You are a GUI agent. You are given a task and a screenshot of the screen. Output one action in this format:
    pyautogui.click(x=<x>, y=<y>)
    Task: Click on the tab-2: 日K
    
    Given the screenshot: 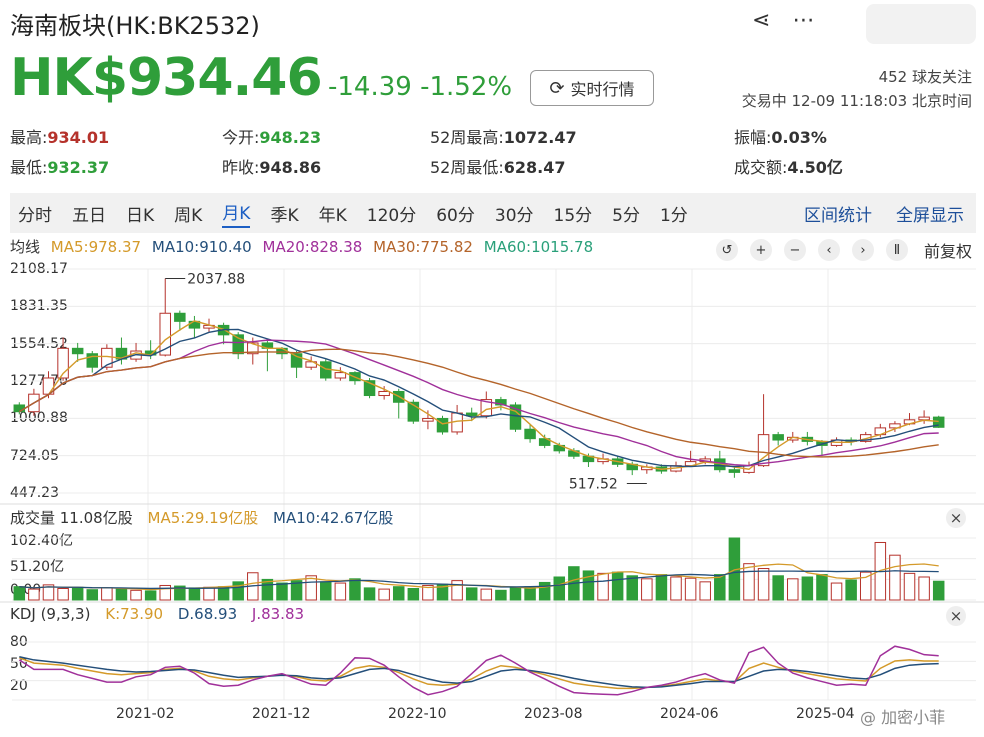 What is the action you would take?
    pyautogui.click(x=140, y=215)
    